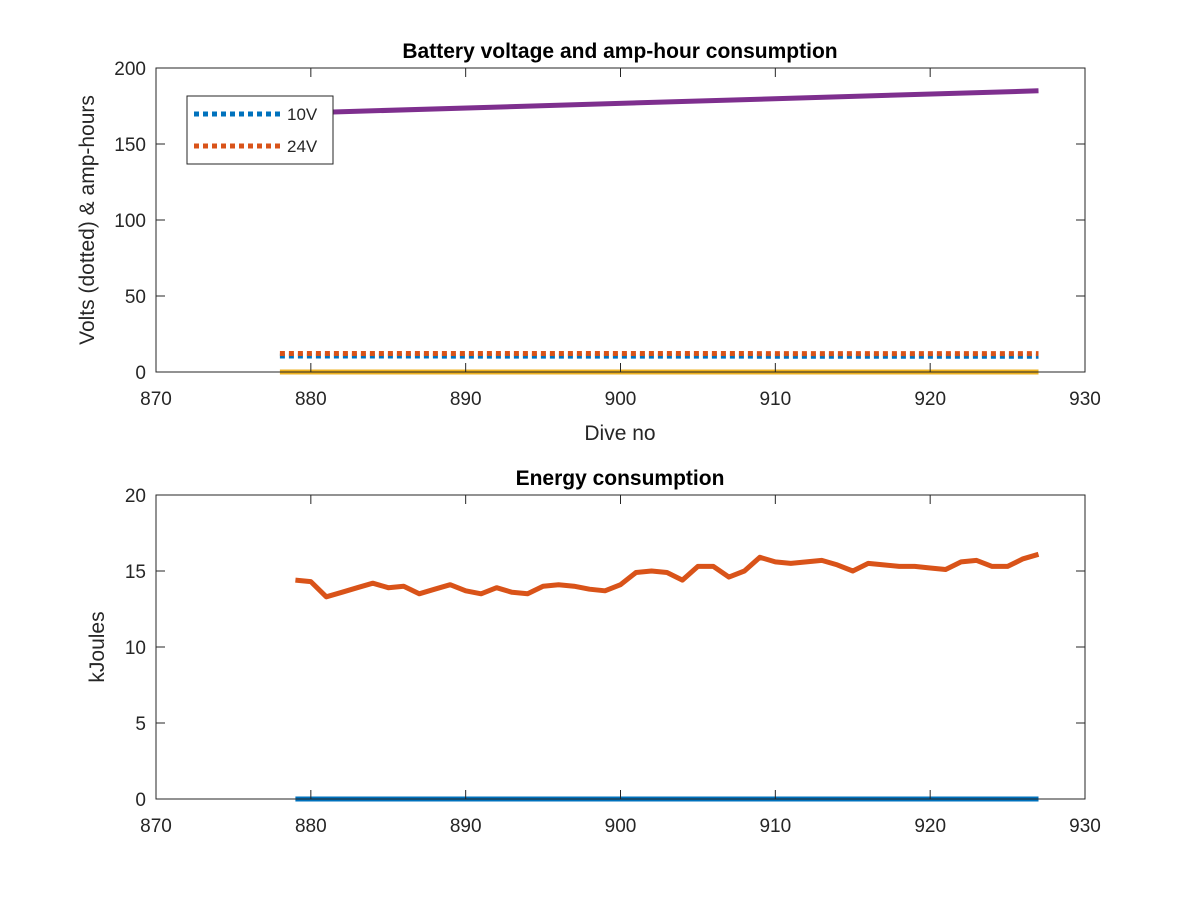 This screenshot has width=1200, height=900. What do you see at coordinates (135, 648) in the screenshot?
I see `y-tick-label: 10` at bounding box center [135, 648].